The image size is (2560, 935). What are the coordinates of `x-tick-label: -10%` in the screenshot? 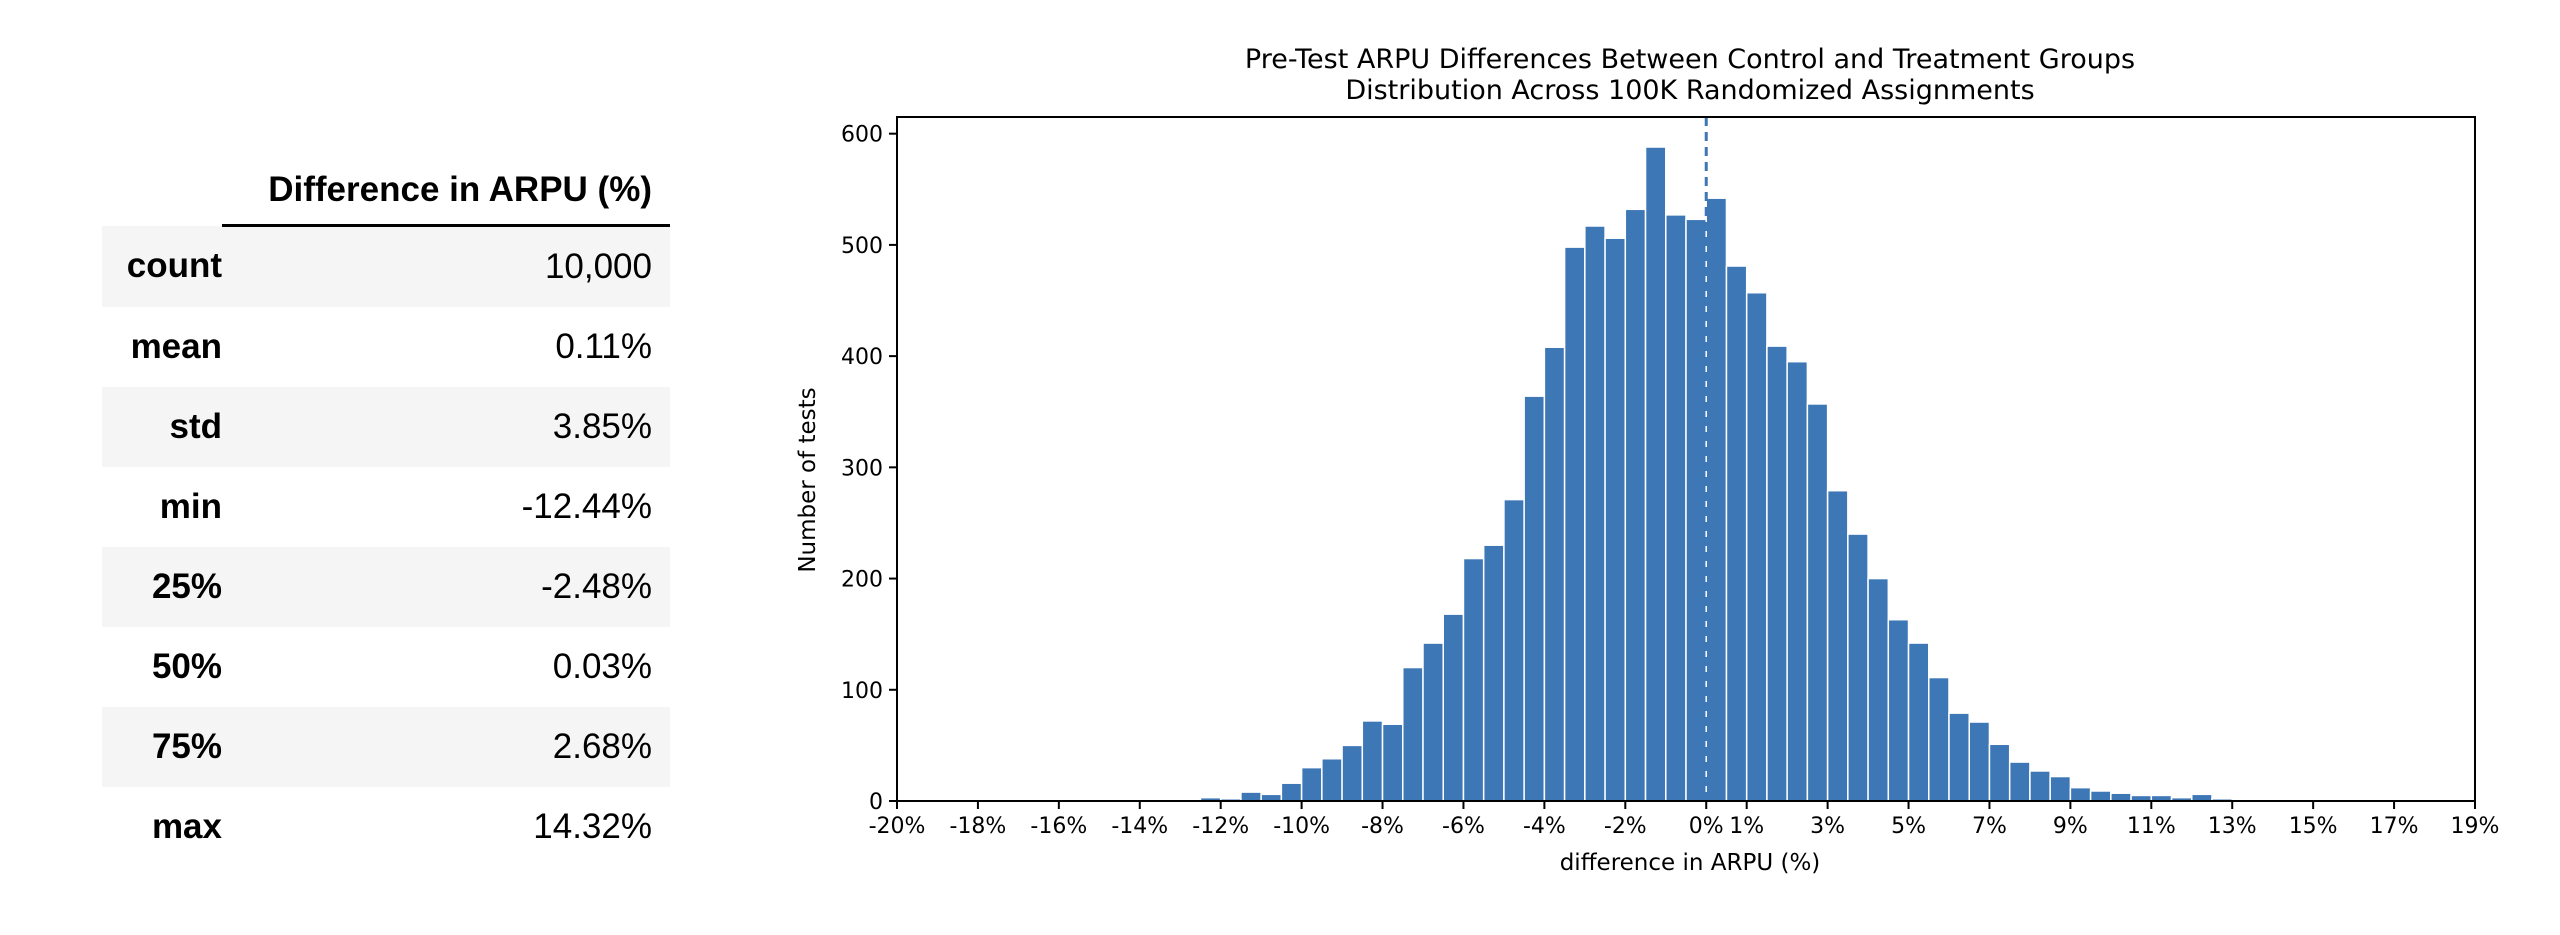 It's located at (1301, 826).